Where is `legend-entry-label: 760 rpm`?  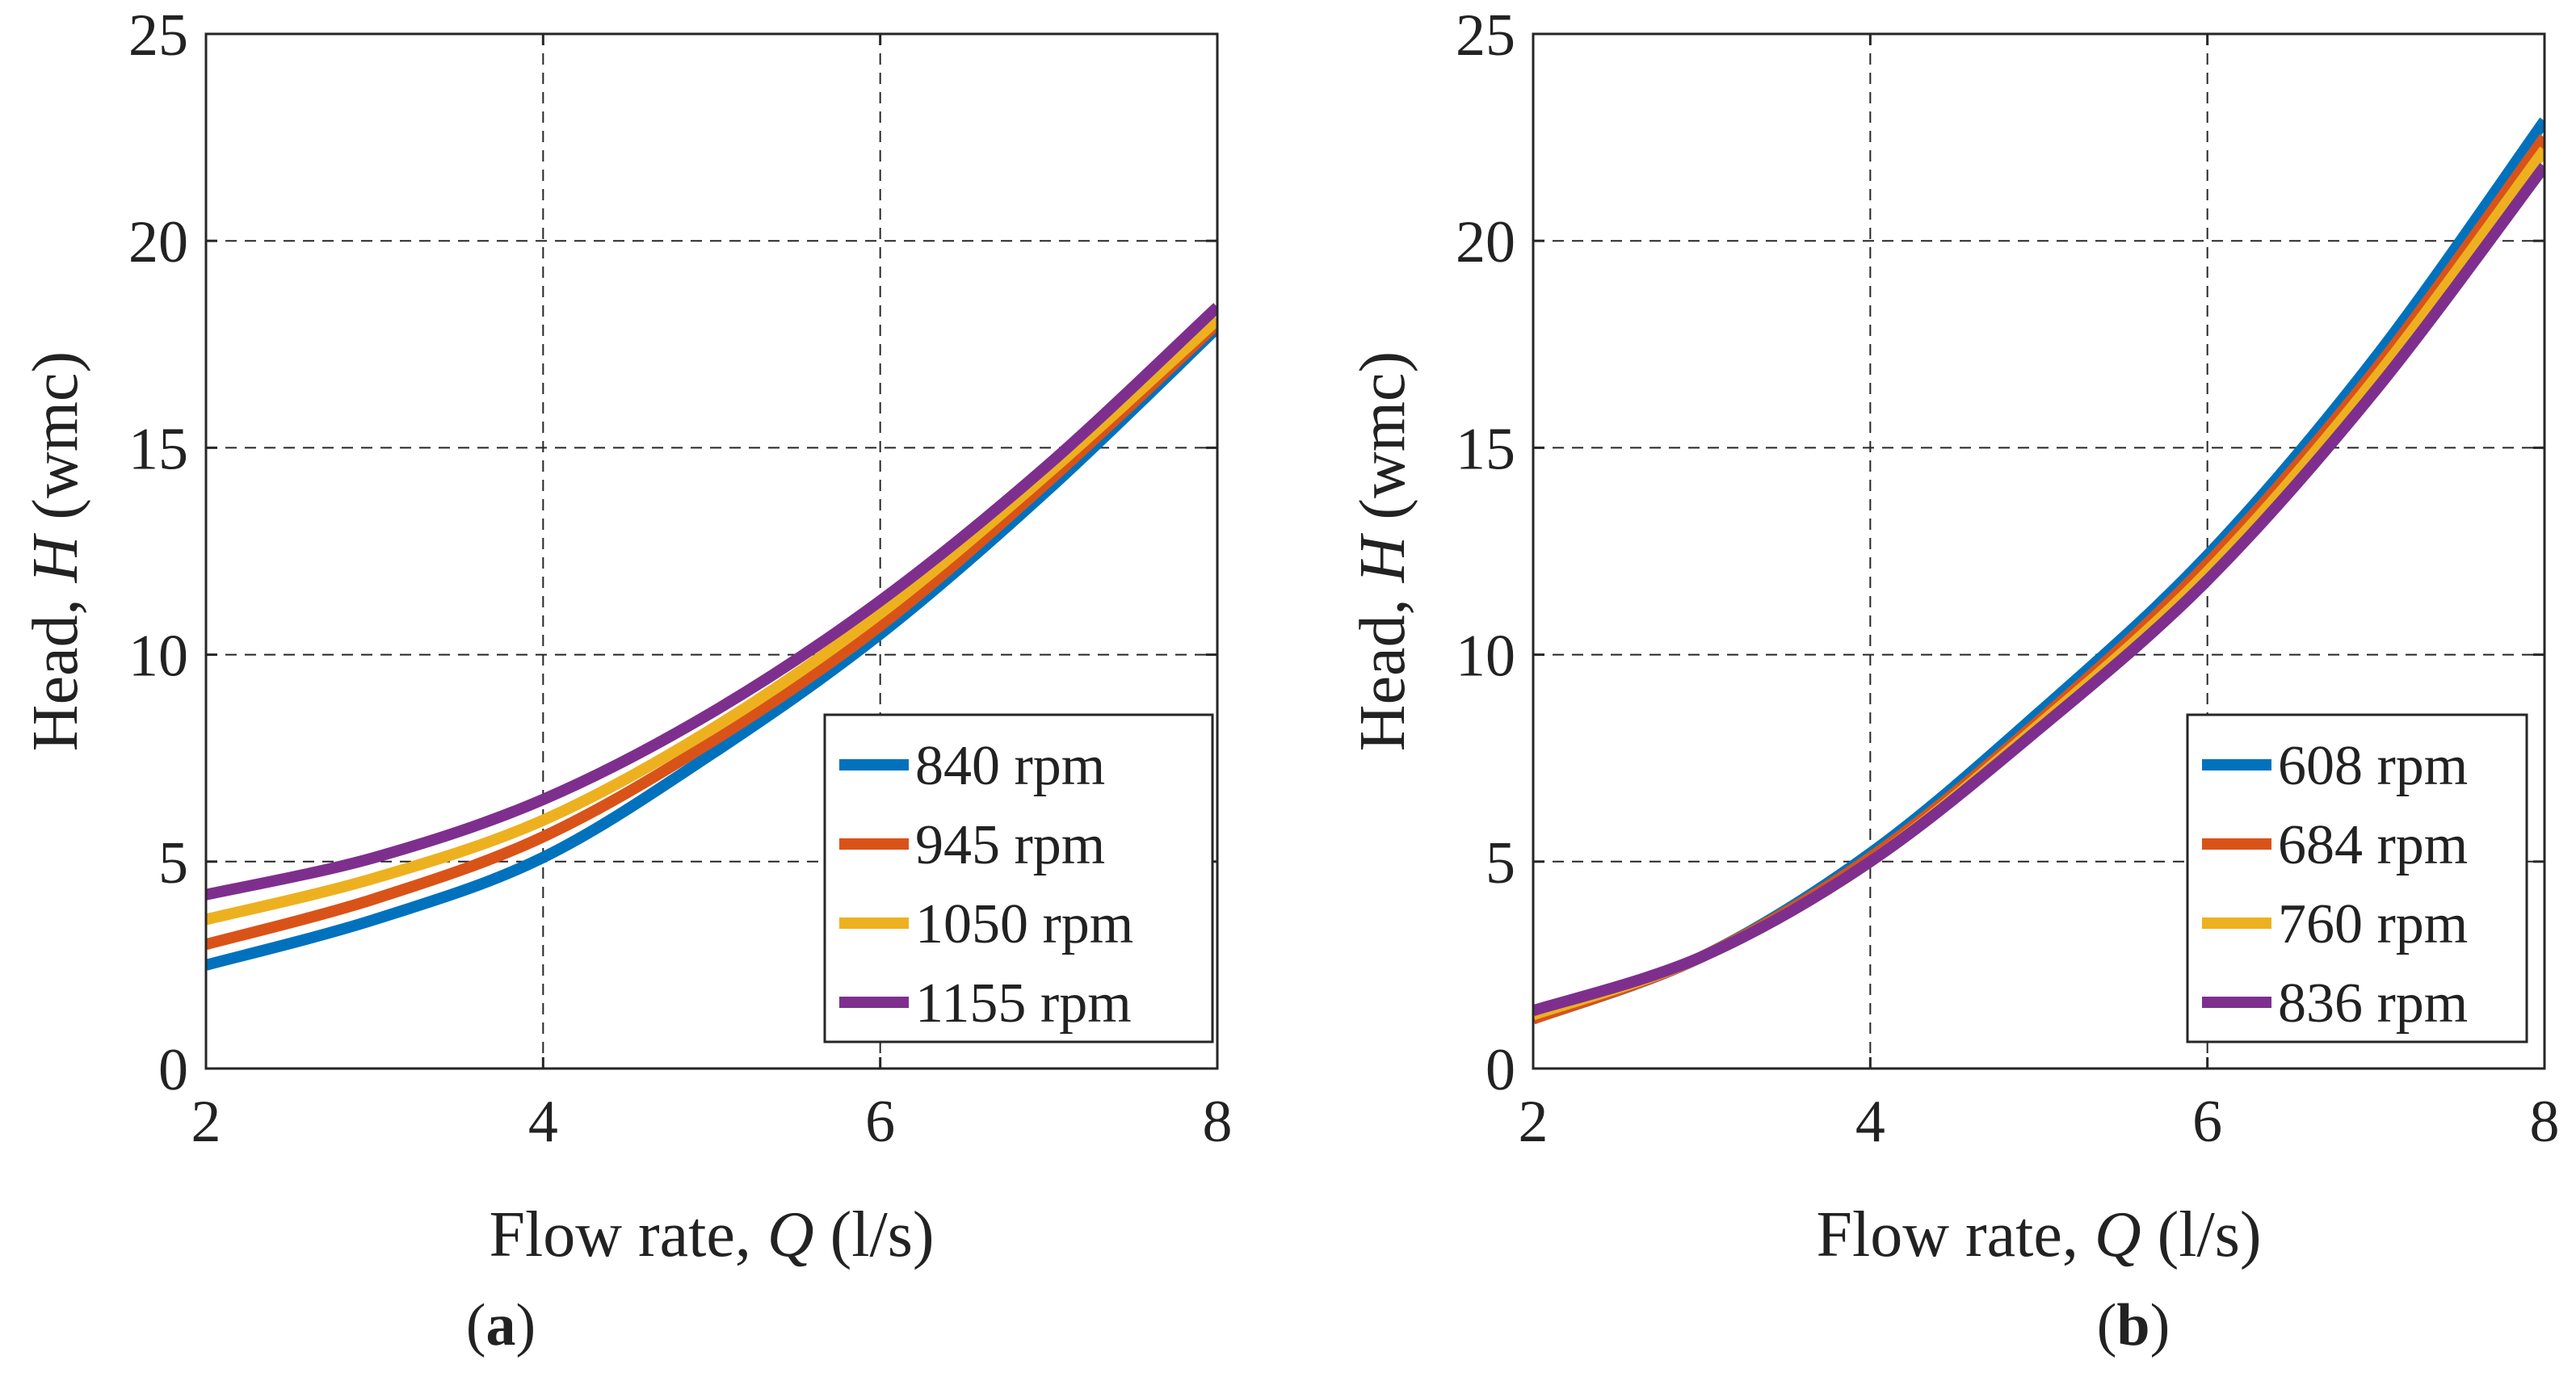
legend-entry-label: 760 rpm is located at coordinates (2373, 924).